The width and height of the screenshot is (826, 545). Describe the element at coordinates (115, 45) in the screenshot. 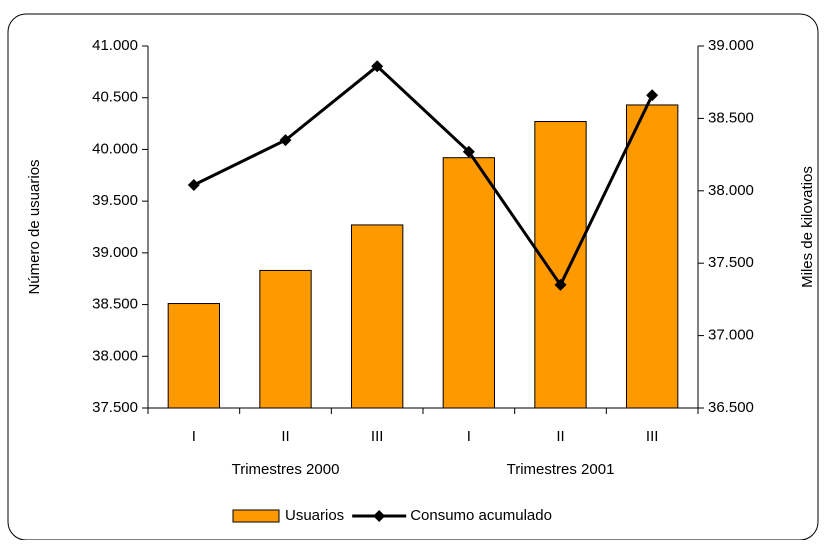

I see `y-tick-label: 41.000` at that location.